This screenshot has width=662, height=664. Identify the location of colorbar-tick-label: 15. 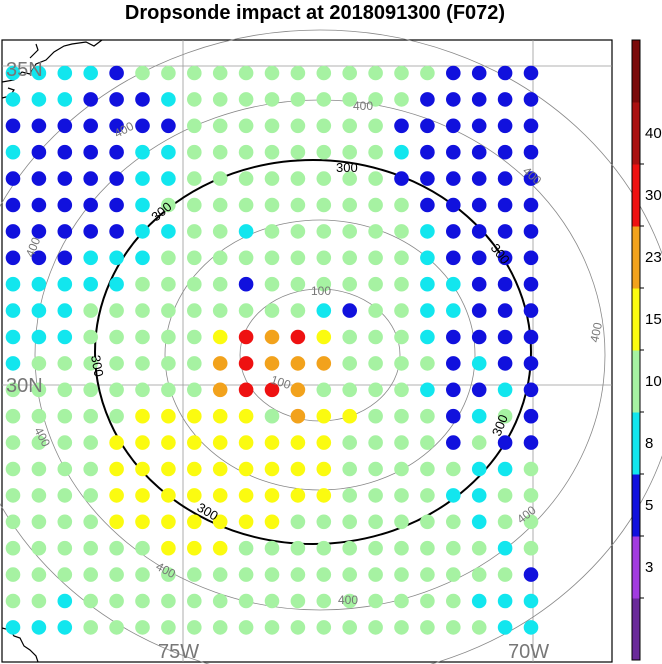
(653, 319).